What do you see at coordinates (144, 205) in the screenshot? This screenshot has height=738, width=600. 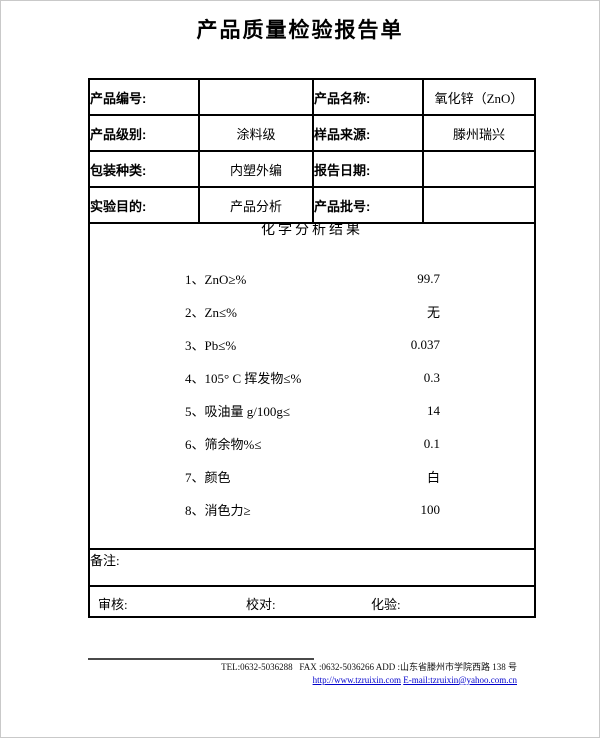 I see `field-label-test-purpose: 实验目的:` at bounding box center [144, 205].